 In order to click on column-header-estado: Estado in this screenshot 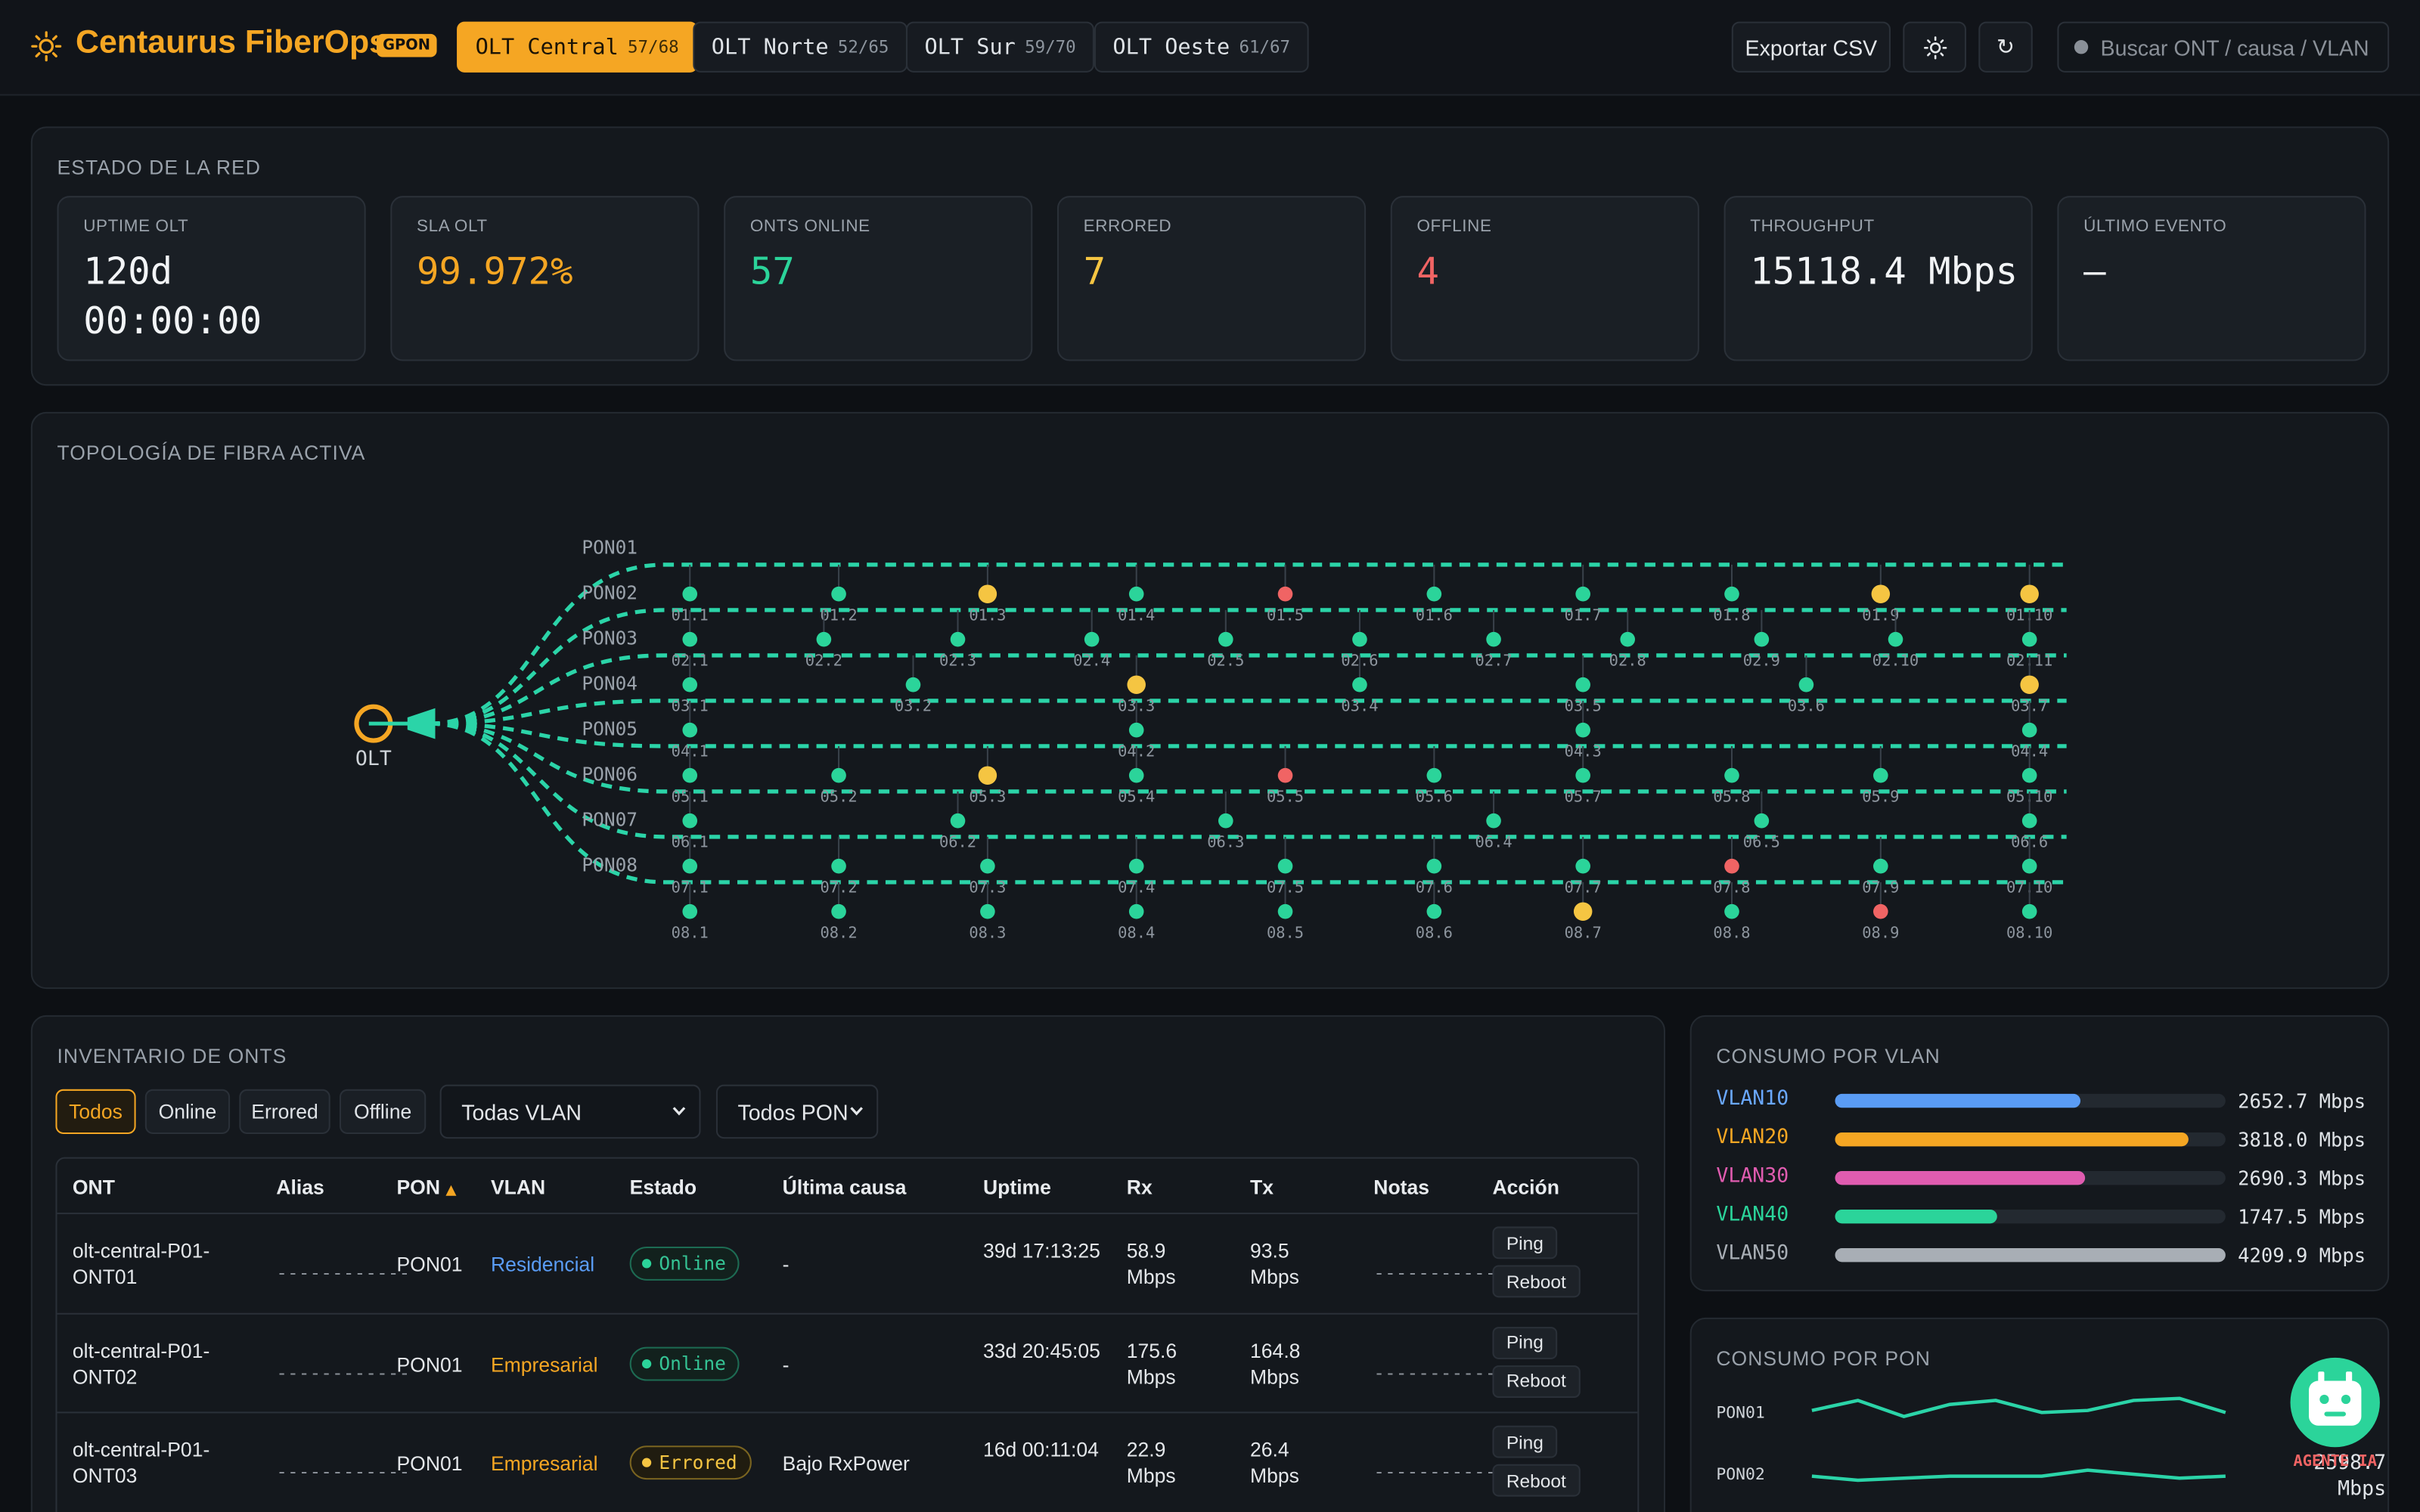, I will do `click(663, 1187)`.